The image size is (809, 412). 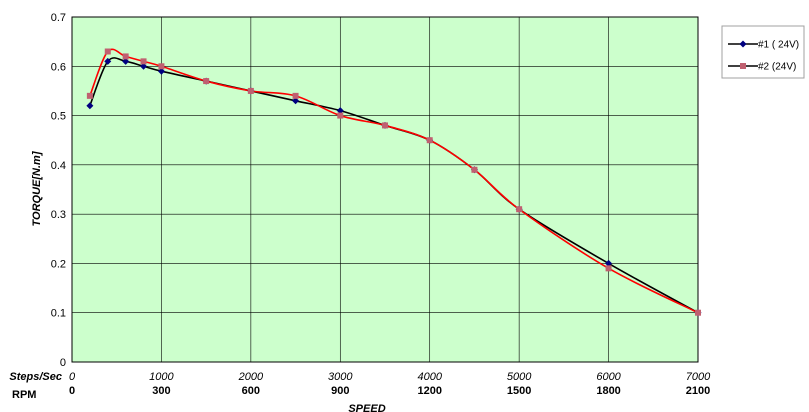 I want to click on y-tick-label: 0, so click(x=63, y=363).